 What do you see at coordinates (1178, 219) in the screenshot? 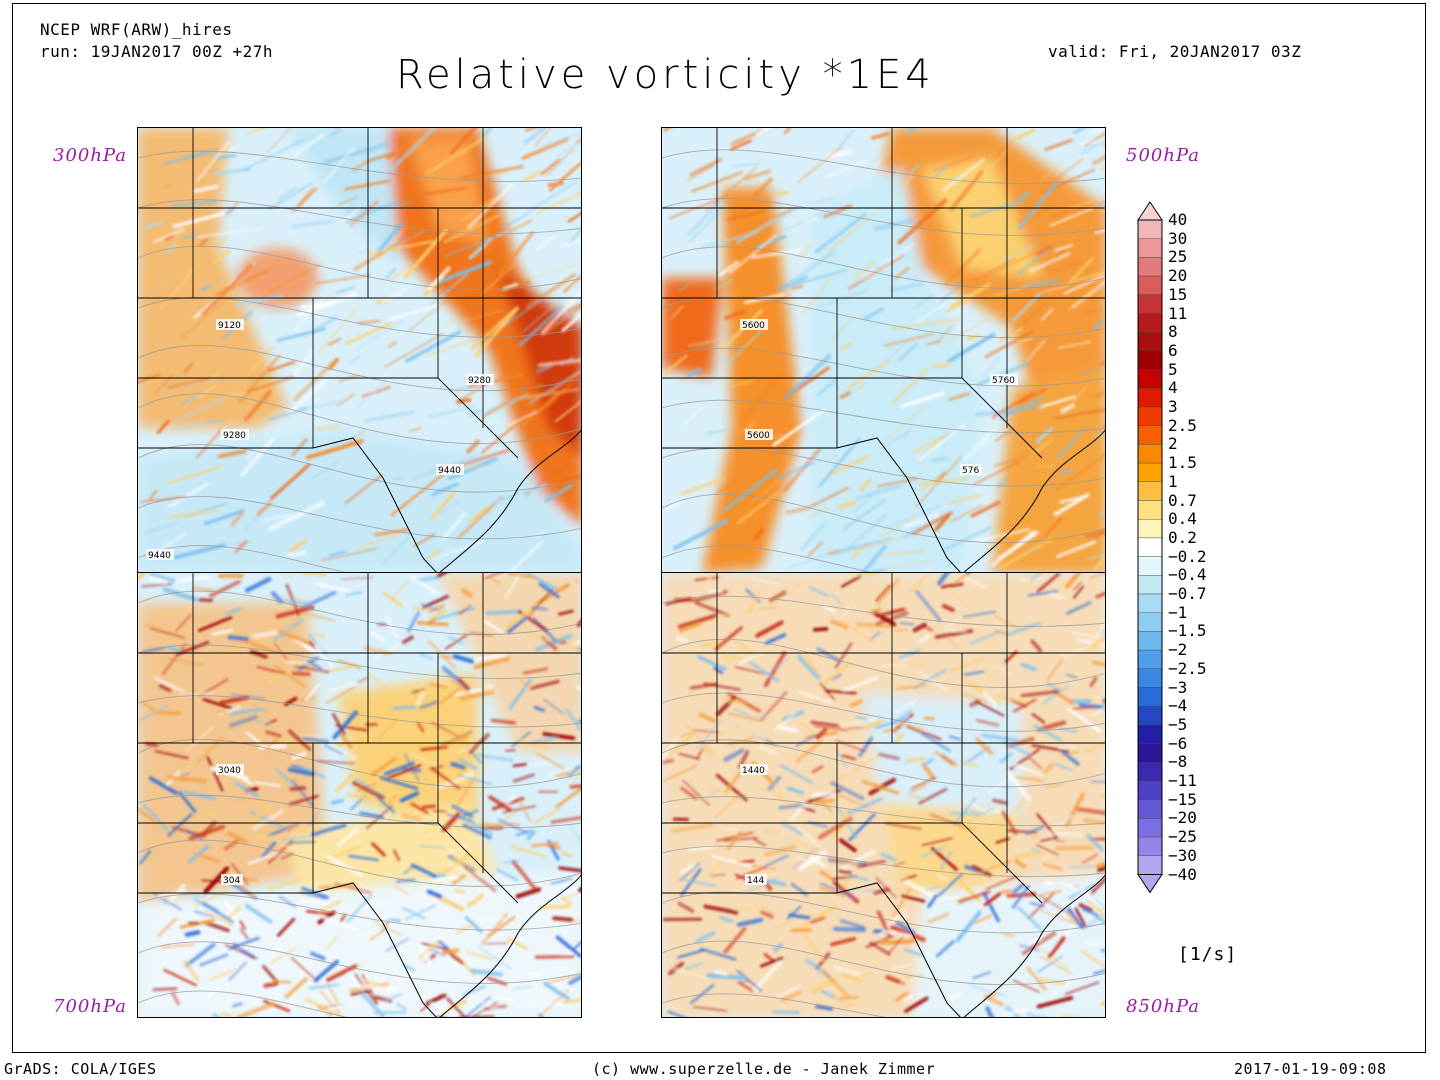
I see `colorbar-tick-label: 40` at bounding box center [1178, 219].